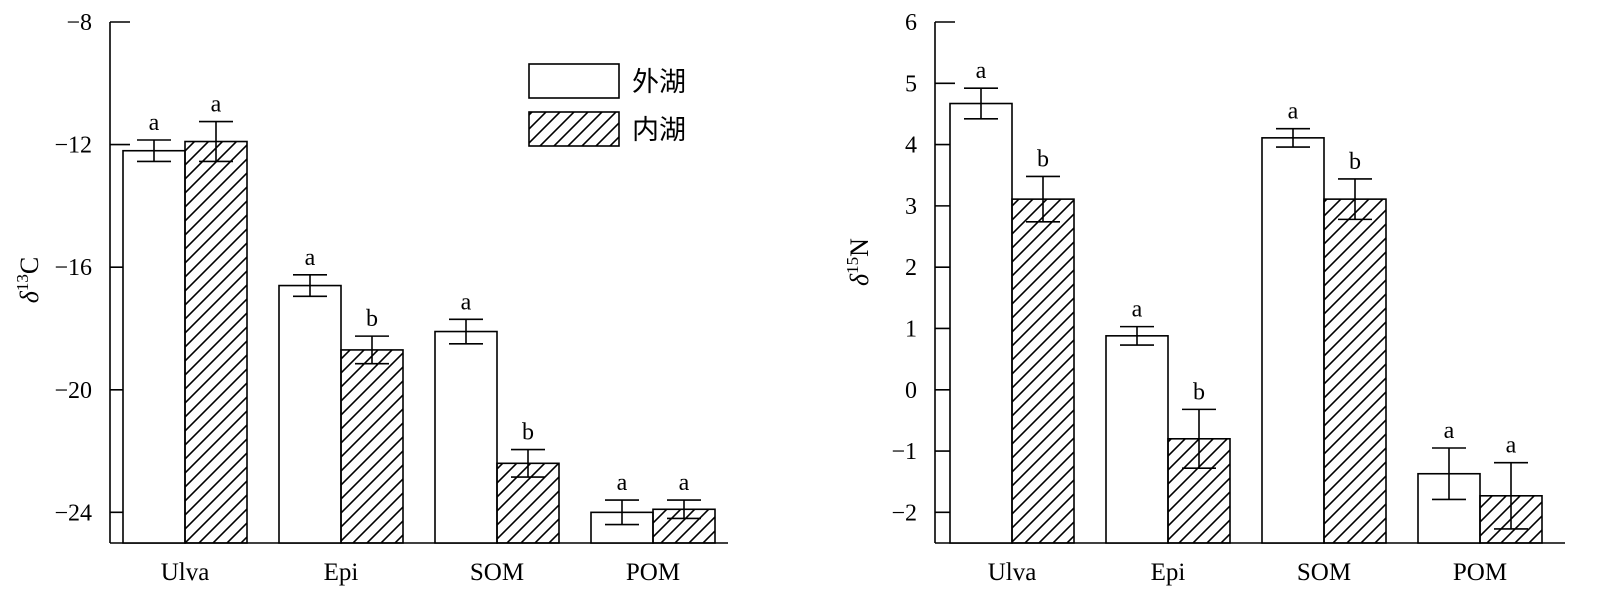  What do you see at coordinates (73, 513) in the screenshot?
I see `y-tick-label: −24` at bounding box center [73, 513].